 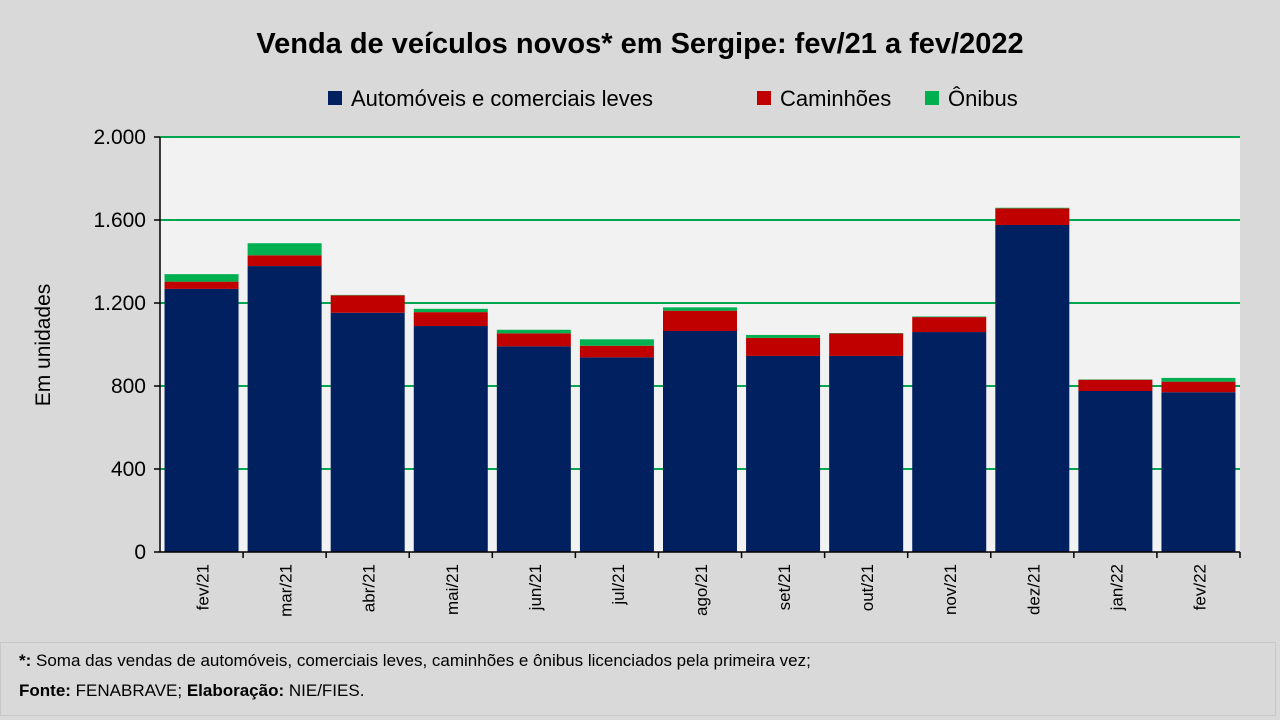 I want to click on x-tick-label: ago/21, so click(x=701, y=590).